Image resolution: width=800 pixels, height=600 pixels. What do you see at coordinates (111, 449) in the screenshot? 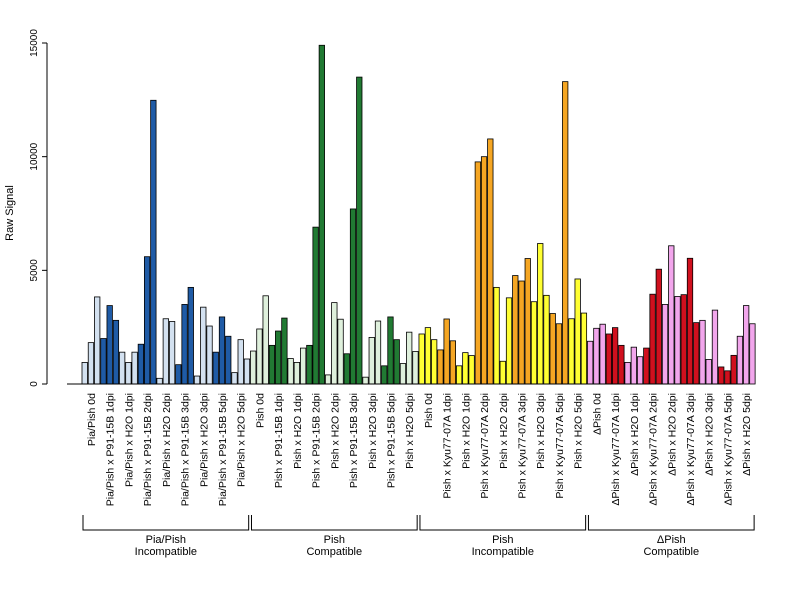
I see `category-label: Pia/Pish x P91-15B 1dpi` at bounding box center [111, 449].